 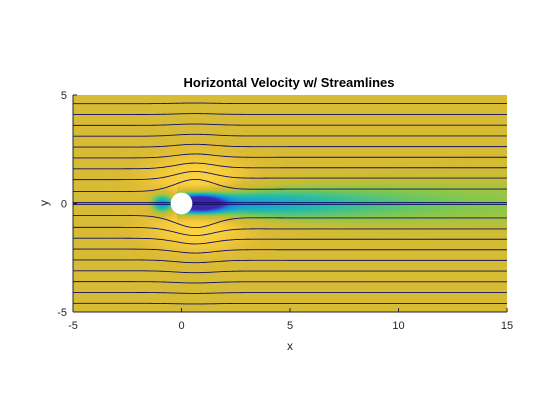 What do you see at coordinates (290, 346) in the screenshot?
I see `x-axis-label: x` at bounding box center [290, 346].